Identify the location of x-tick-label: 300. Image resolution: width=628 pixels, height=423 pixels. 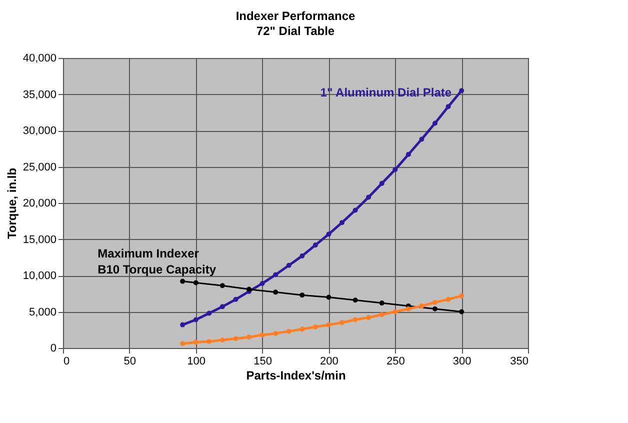
(462, 362).